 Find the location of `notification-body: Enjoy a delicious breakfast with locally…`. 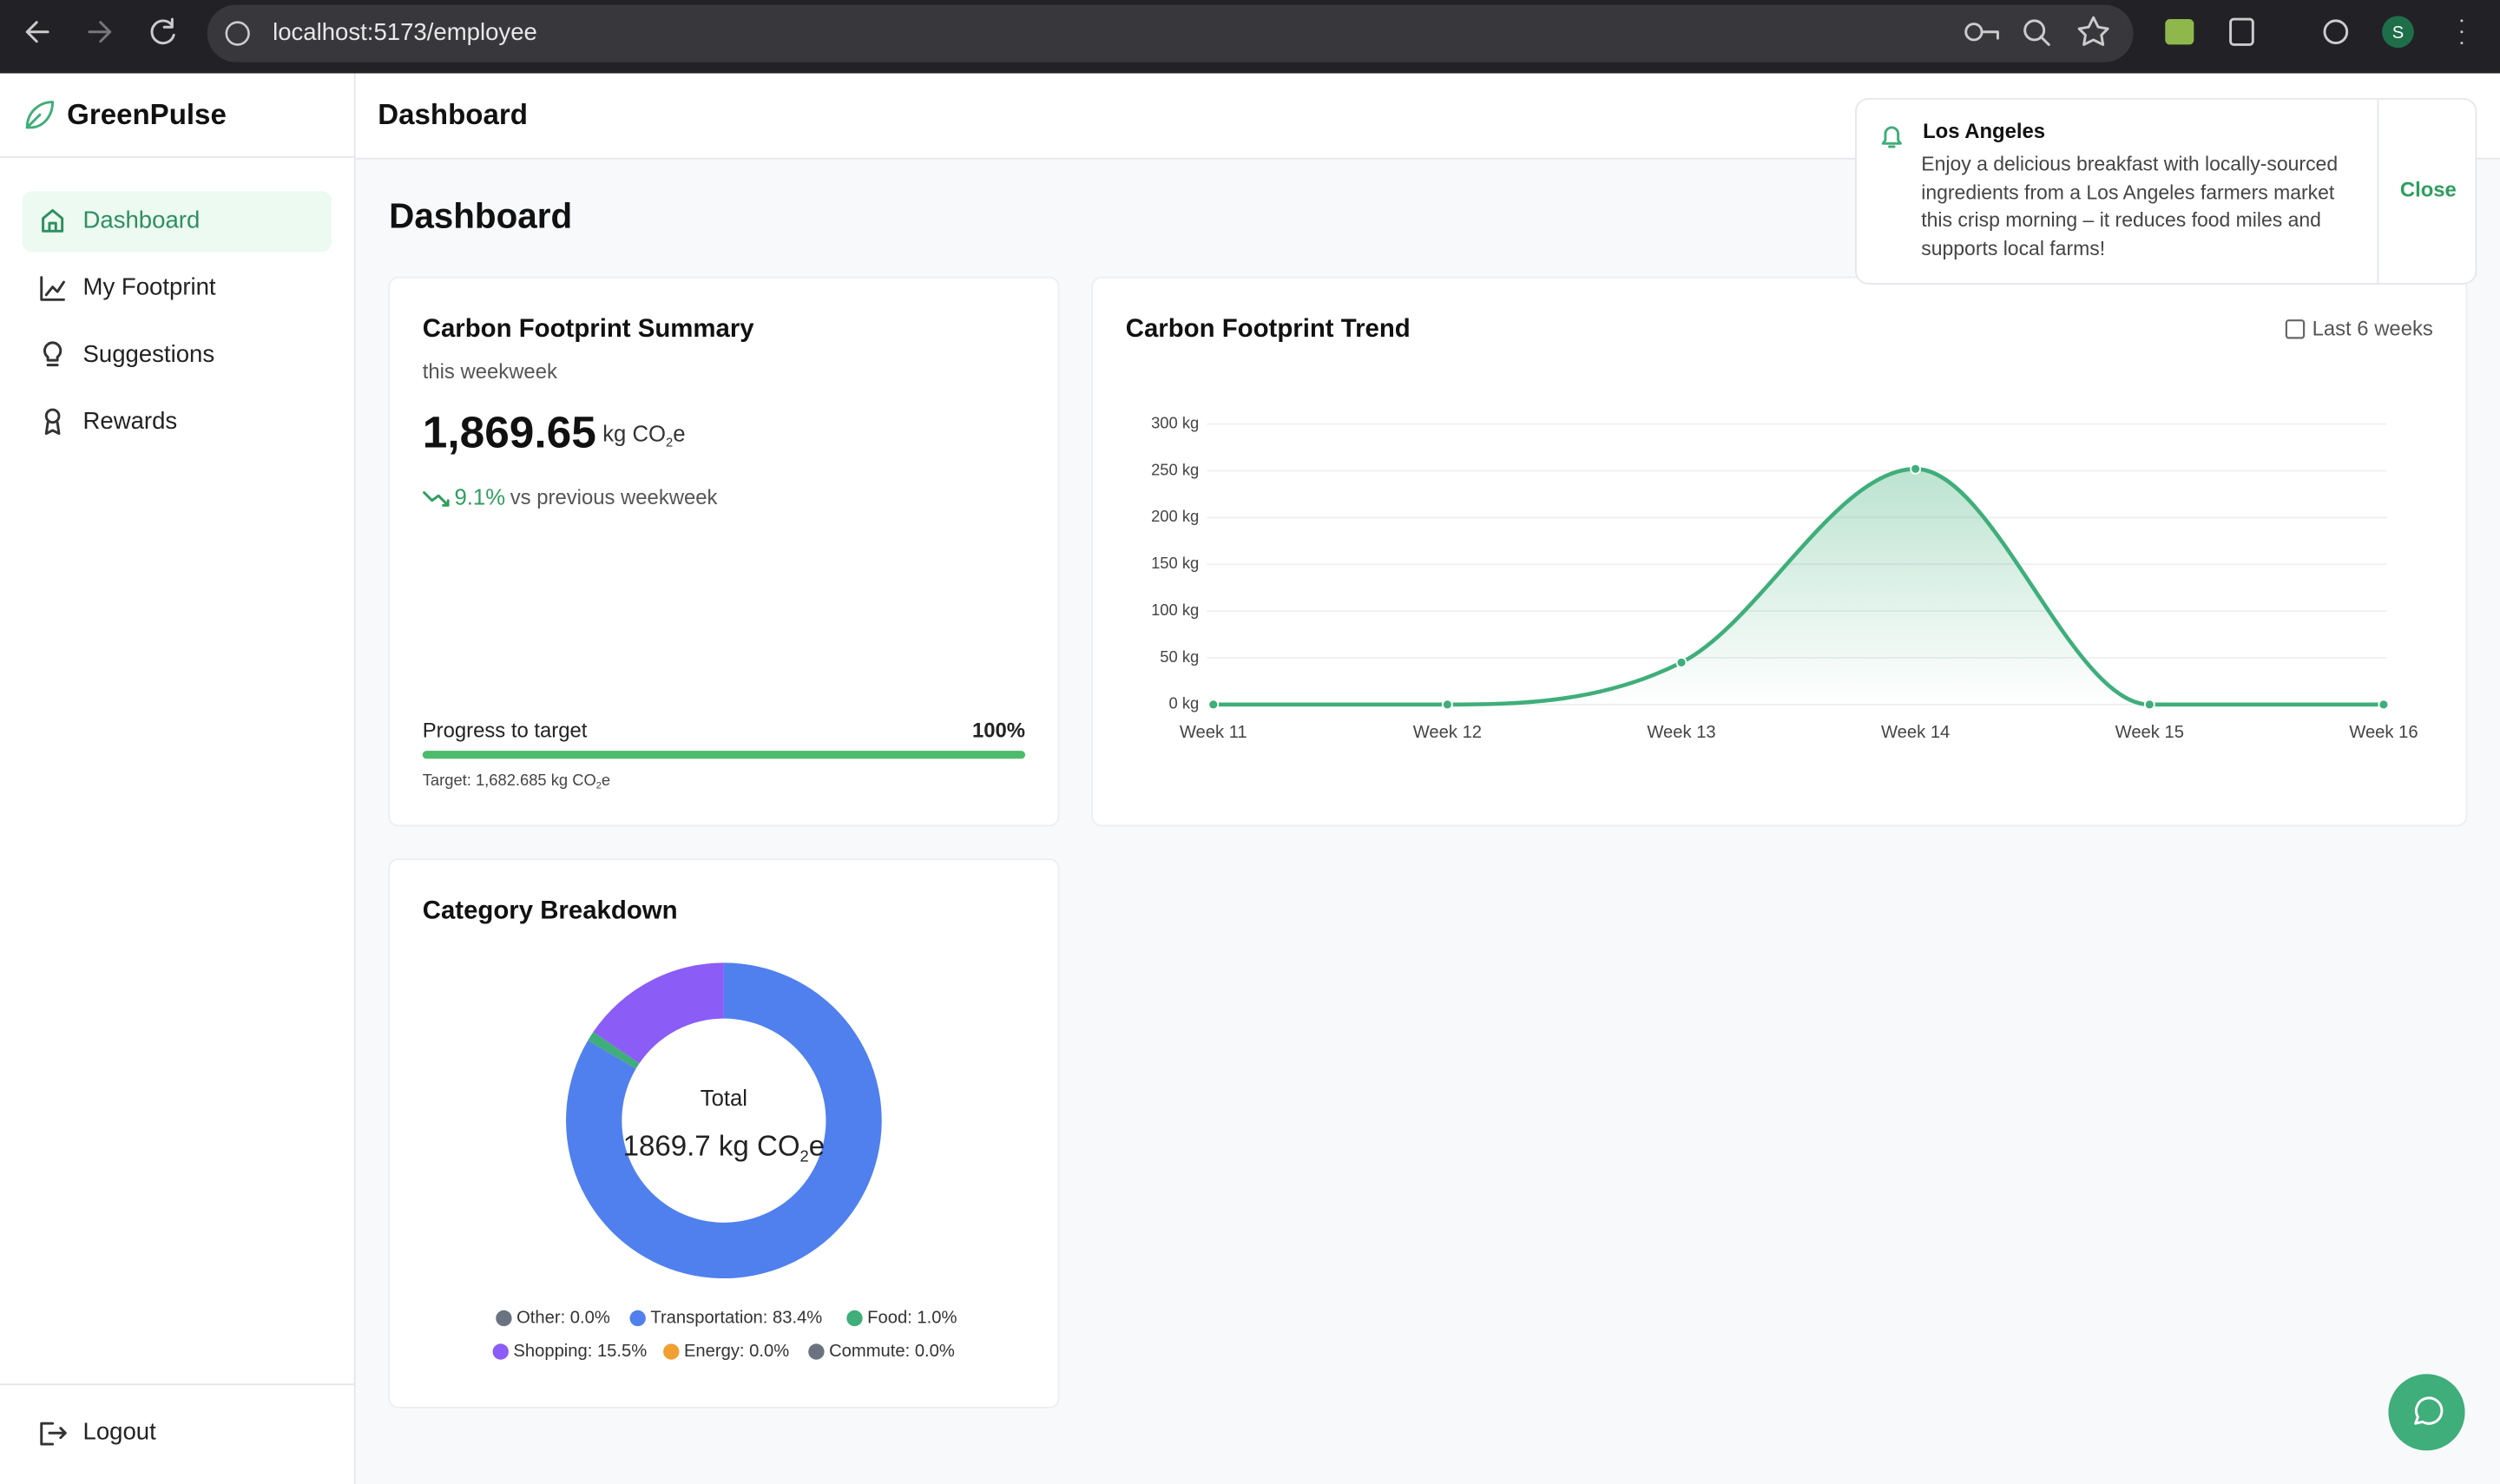

notification-body: Enjoy a delicious breakfast with locally… is located at coordinates (2130, 206).